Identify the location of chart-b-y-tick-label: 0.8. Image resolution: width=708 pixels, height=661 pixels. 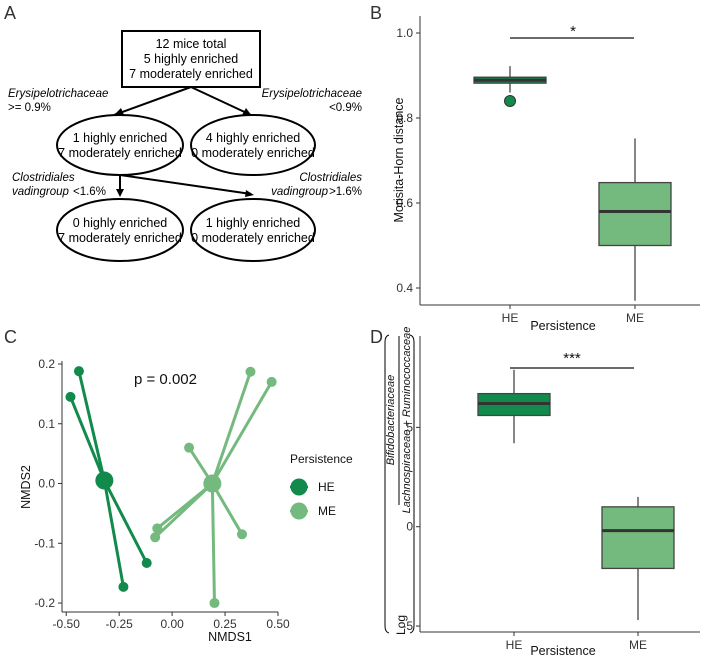
(404, 118).